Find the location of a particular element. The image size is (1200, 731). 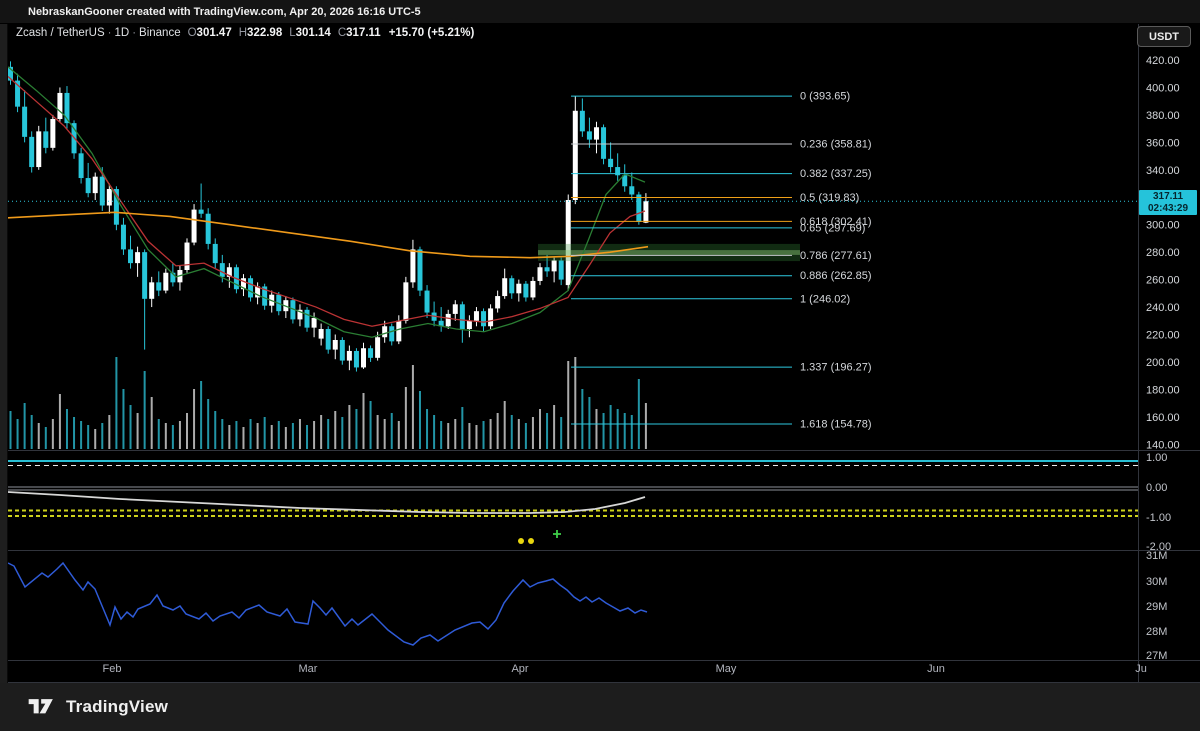

interval-label: 1D is located at coordinates (122, 33).